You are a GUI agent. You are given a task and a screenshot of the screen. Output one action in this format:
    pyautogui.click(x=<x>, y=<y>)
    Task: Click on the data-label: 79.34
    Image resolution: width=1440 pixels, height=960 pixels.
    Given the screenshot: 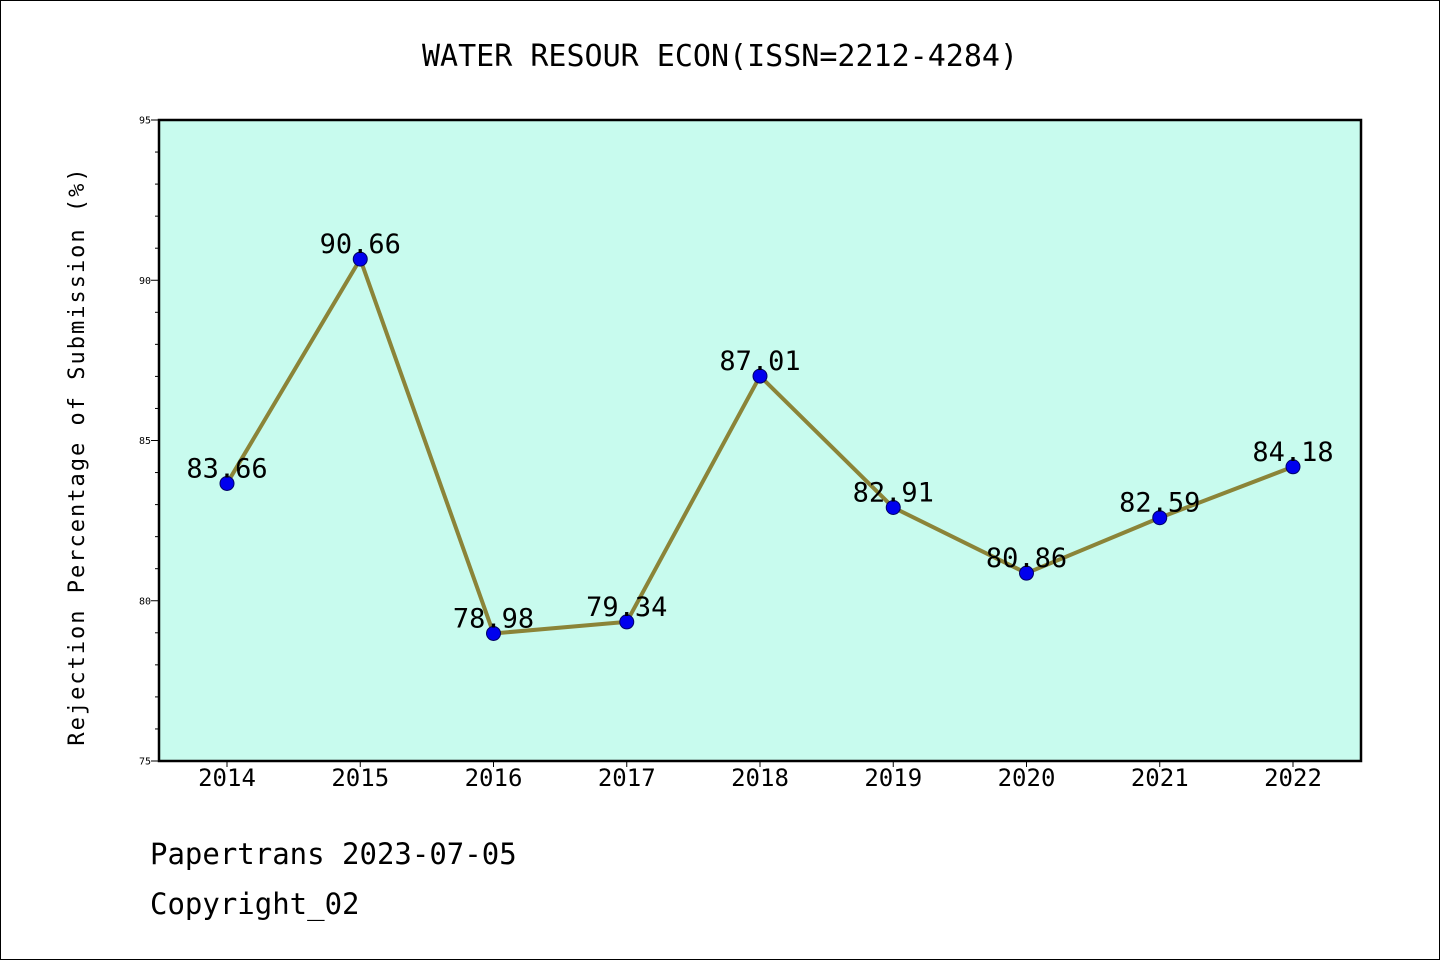 What is the action you would take?
    pyautogui.click(x=626, y=607)
    